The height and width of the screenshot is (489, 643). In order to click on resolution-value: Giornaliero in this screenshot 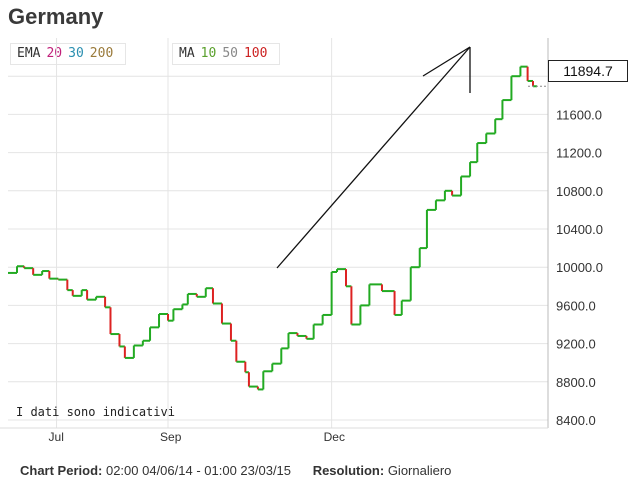, I will do `click(419, 470)`.